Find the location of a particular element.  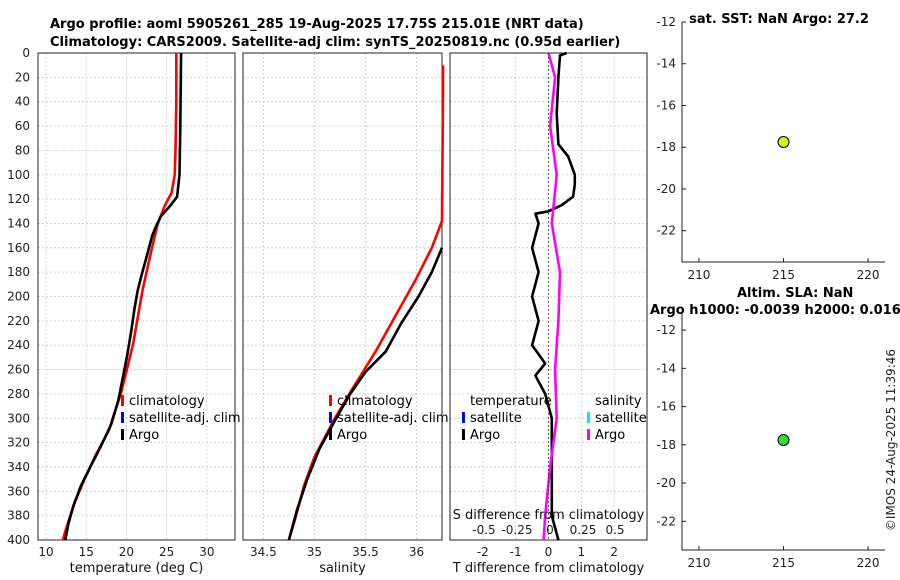

y-tick-label: 300 is located at coordinates (18, 418).